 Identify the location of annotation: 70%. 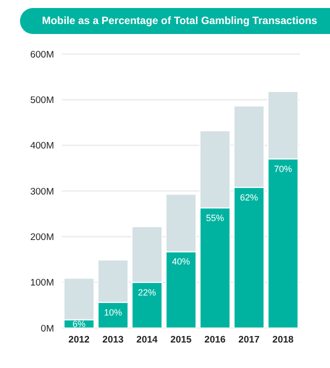
(283, 169).